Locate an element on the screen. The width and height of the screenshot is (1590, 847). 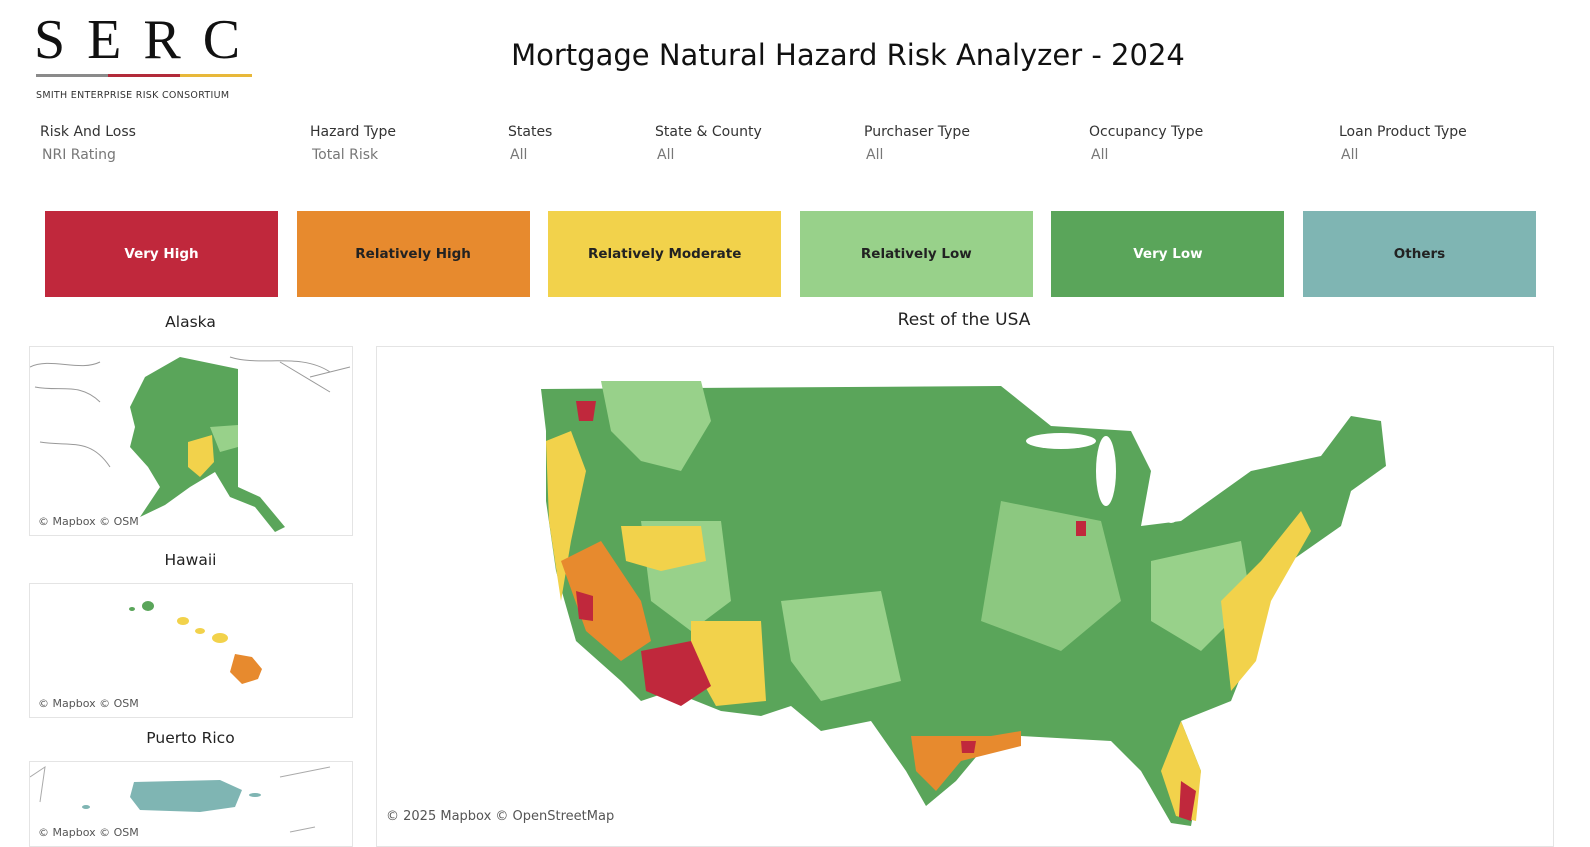
logo-tagline: SMITH ENTERPRISE RISK CONSORTIUM is located at coordinates (133, 95).